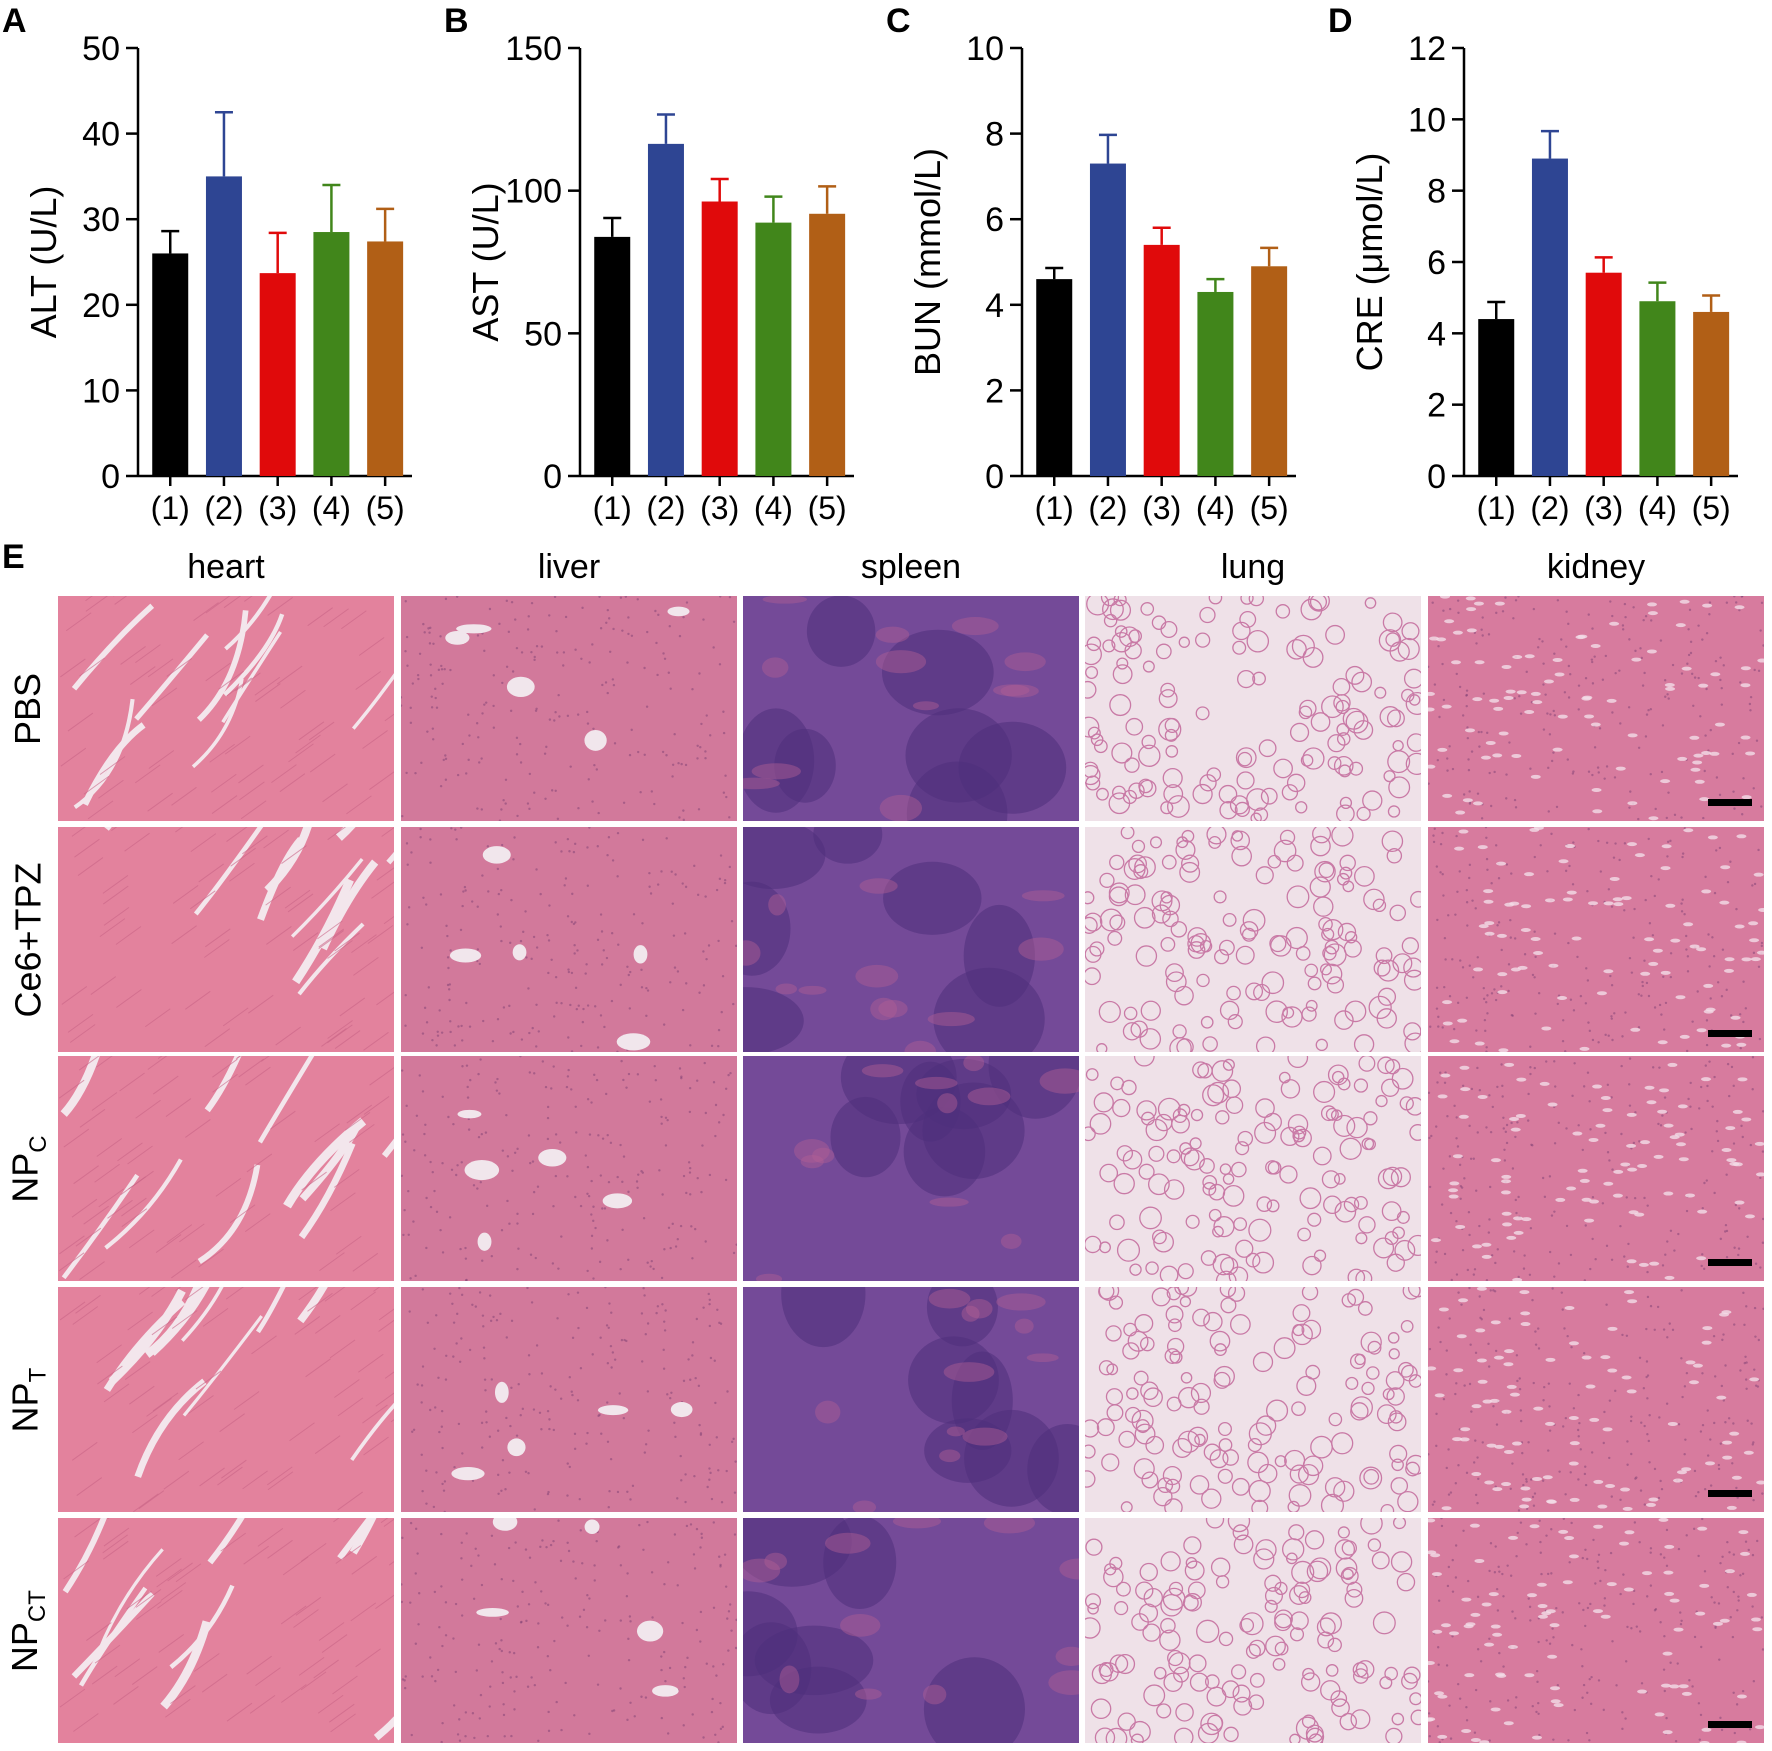  I want to click on y-axis-label: AST (U/L), so click(485, 261).